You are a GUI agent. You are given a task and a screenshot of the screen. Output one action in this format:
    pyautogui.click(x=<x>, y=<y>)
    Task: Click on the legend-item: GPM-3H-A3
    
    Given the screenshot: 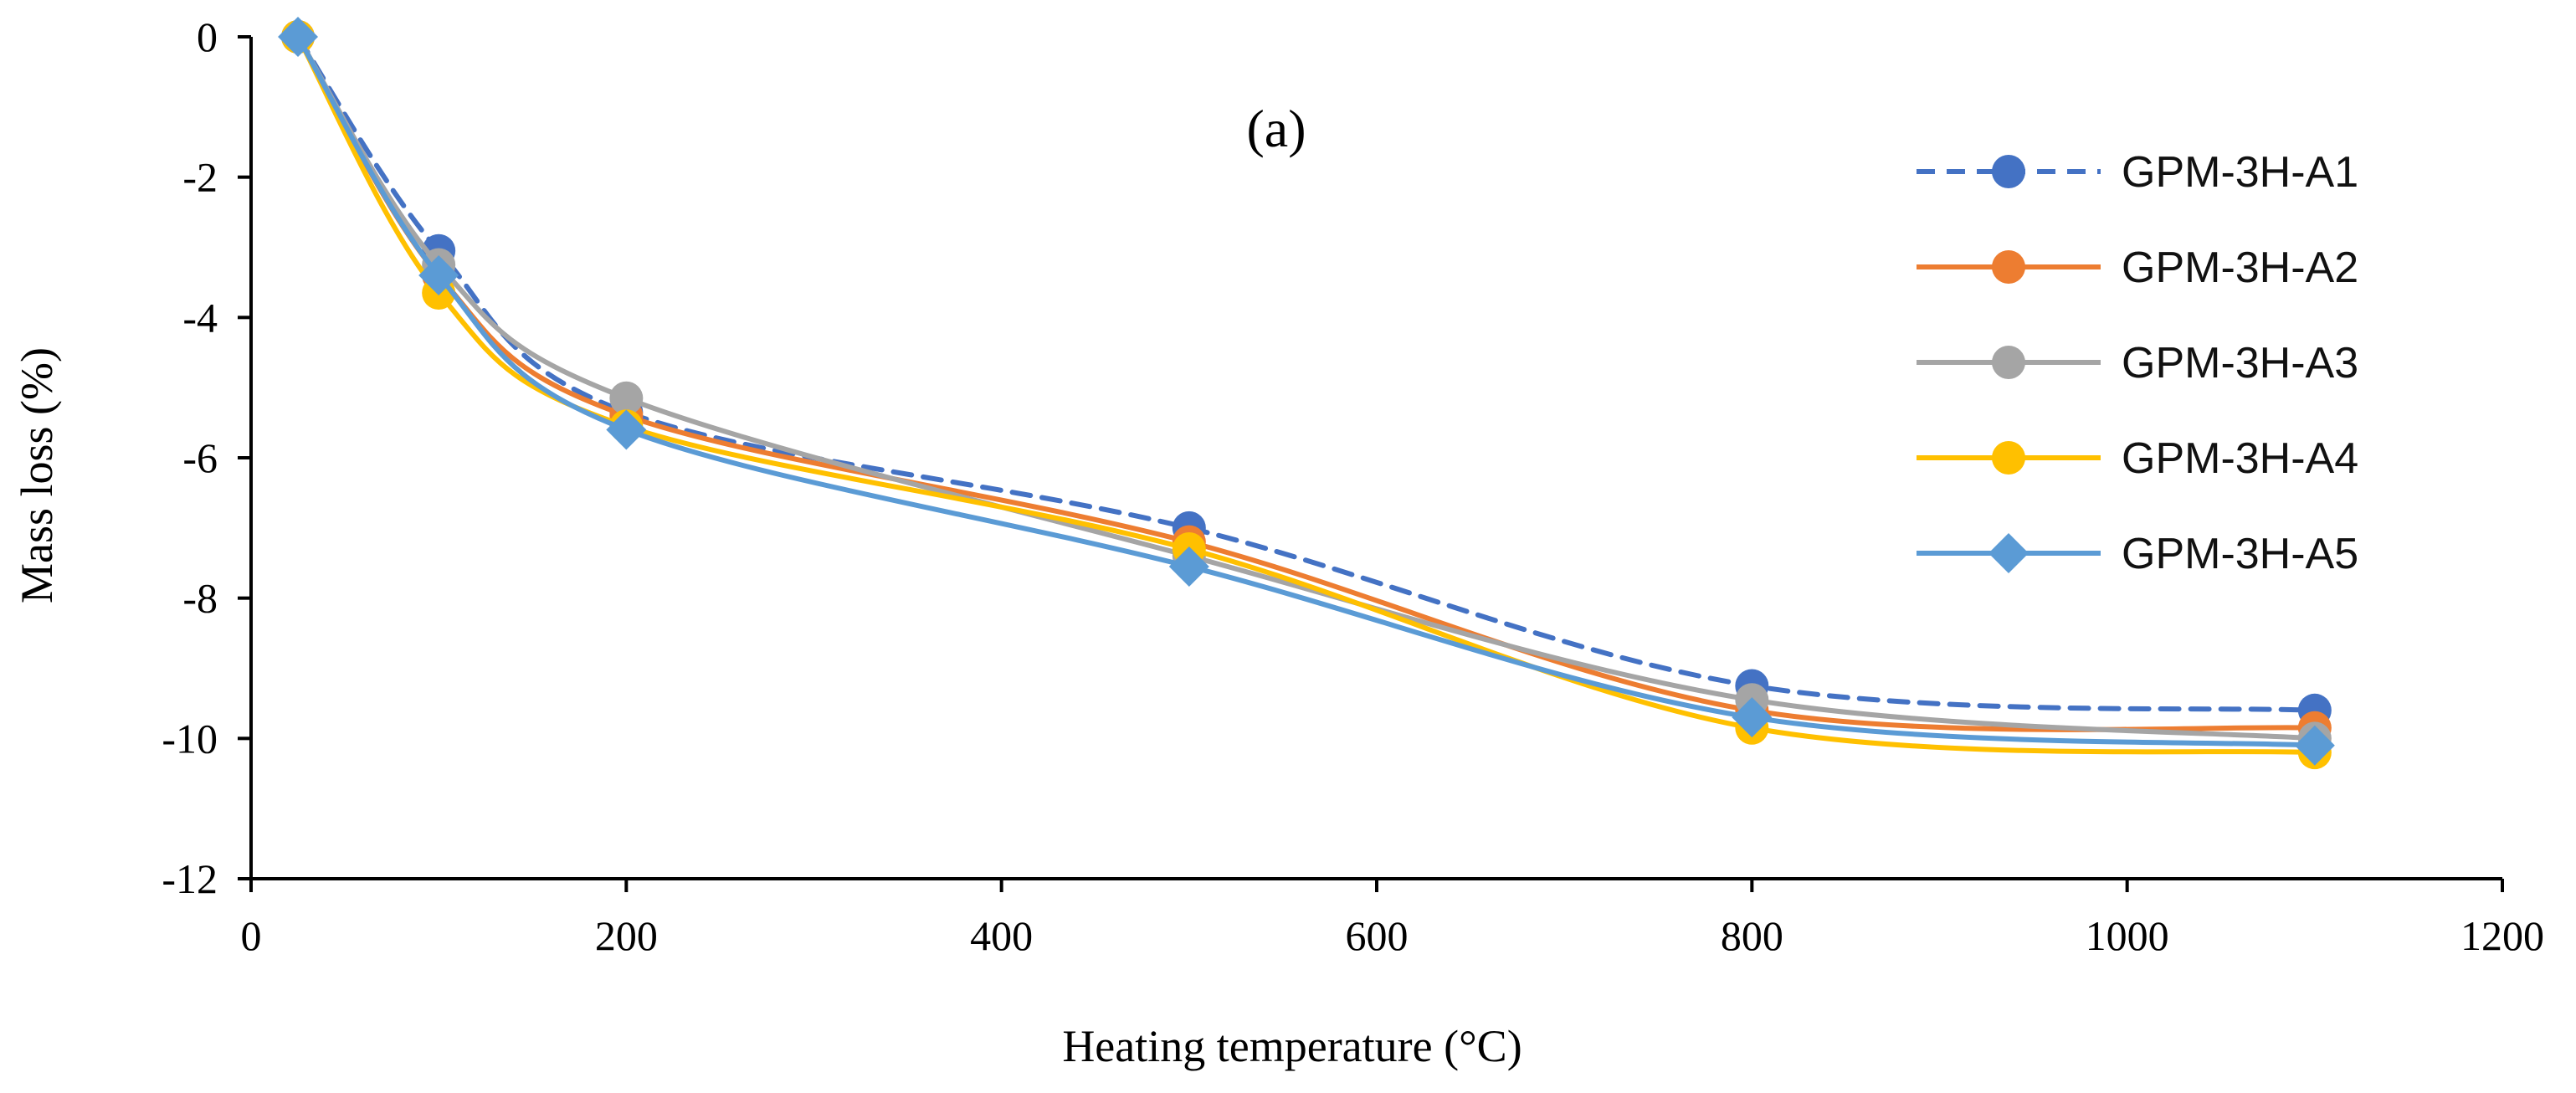 What is the action you would take?
    pyautogui.click(x=2137, y=363)
    